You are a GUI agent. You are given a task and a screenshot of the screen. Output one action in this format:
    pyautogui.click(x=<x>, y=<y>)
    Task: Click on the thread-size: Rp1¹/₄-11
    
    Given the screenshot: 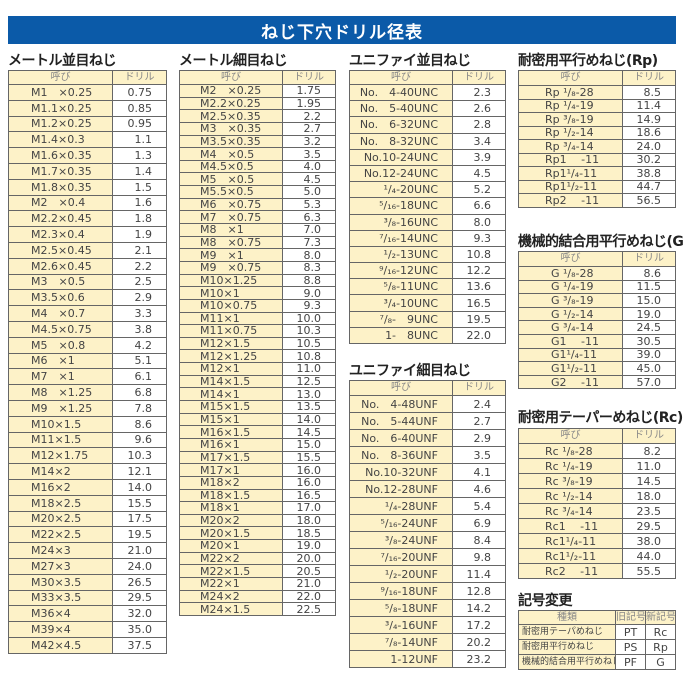 What is the action you would take?
    pyautogui.click(x=570, y=173)
    